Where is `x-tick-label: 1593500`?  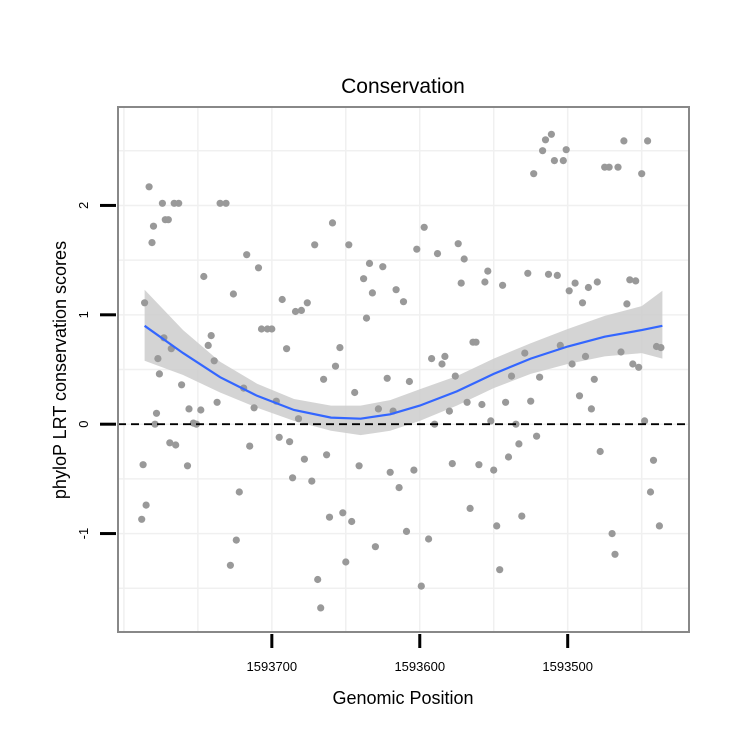
x-tick-label: 1593500 is located at coordinates (567, 666).